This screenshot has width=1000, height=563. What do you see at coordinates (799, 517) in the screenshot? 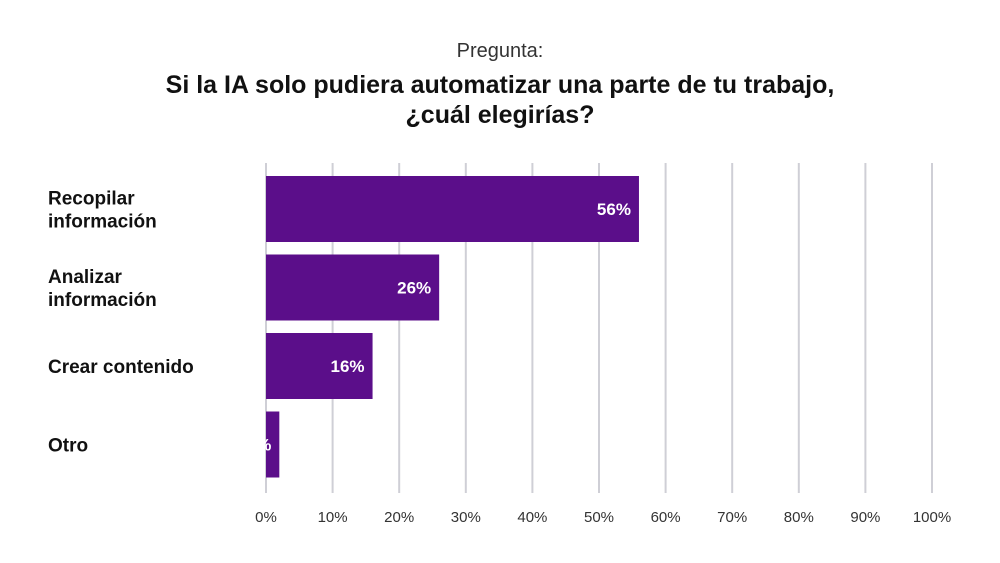
I see `x-tick-label: 80%` at bounding box center [799, 517].